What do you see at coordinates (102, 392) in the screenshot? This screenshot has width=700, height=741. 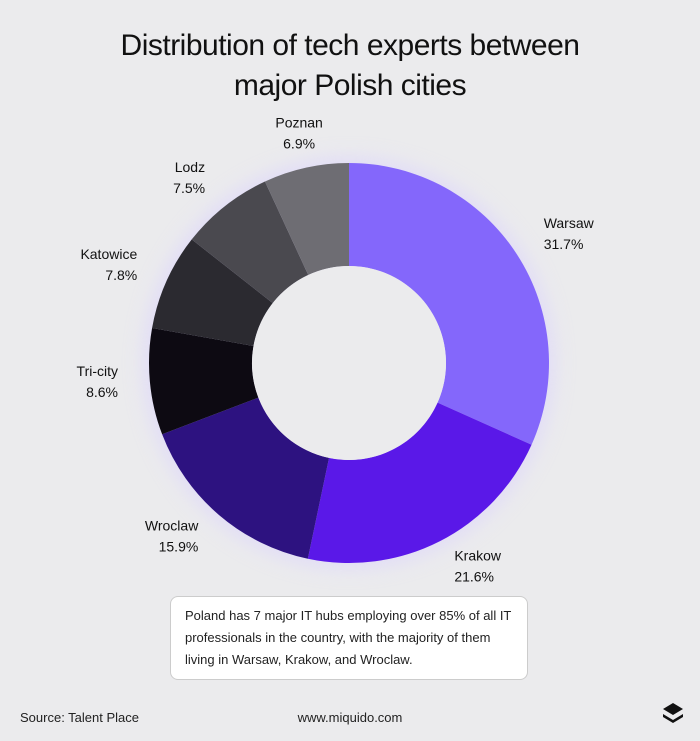 I see `value-label: 8.6%` at bounding box center [102, 392].